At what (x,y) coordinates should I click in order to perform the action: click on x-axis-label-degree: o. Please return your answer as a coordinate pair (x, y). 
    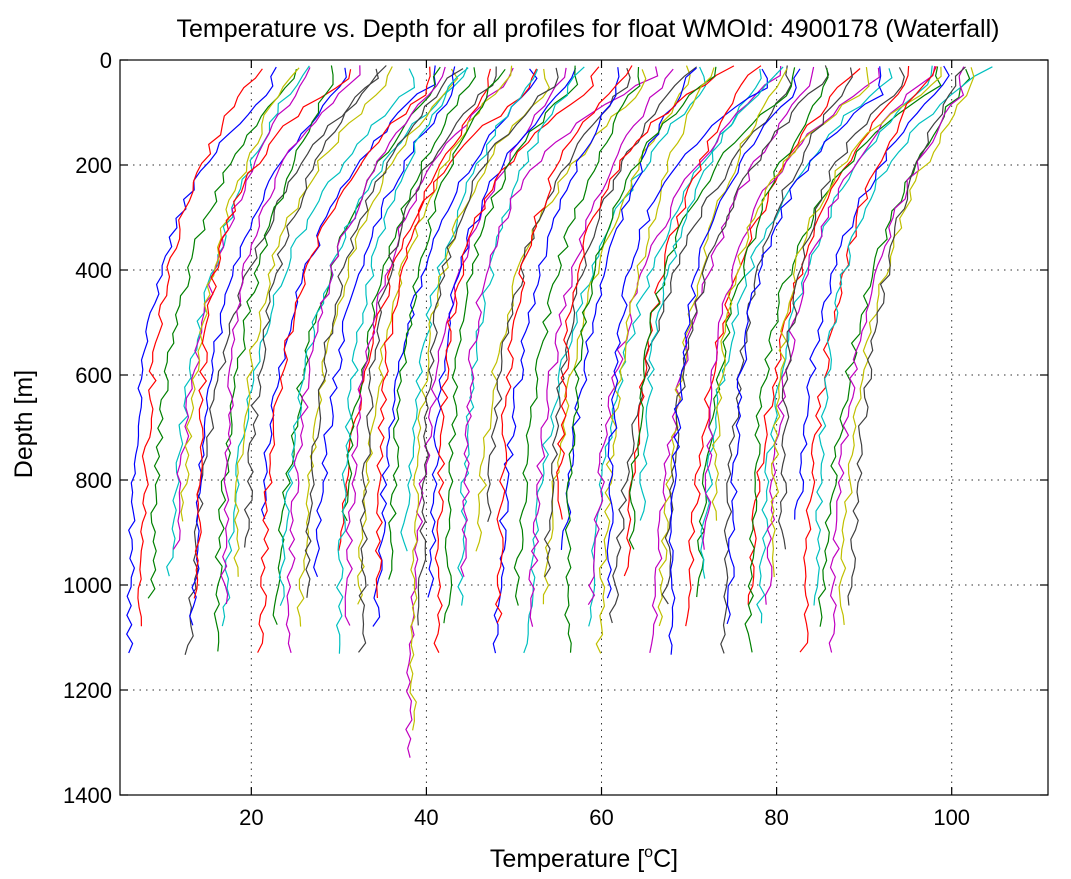
    Looking at the image, I should click on (648, 852).